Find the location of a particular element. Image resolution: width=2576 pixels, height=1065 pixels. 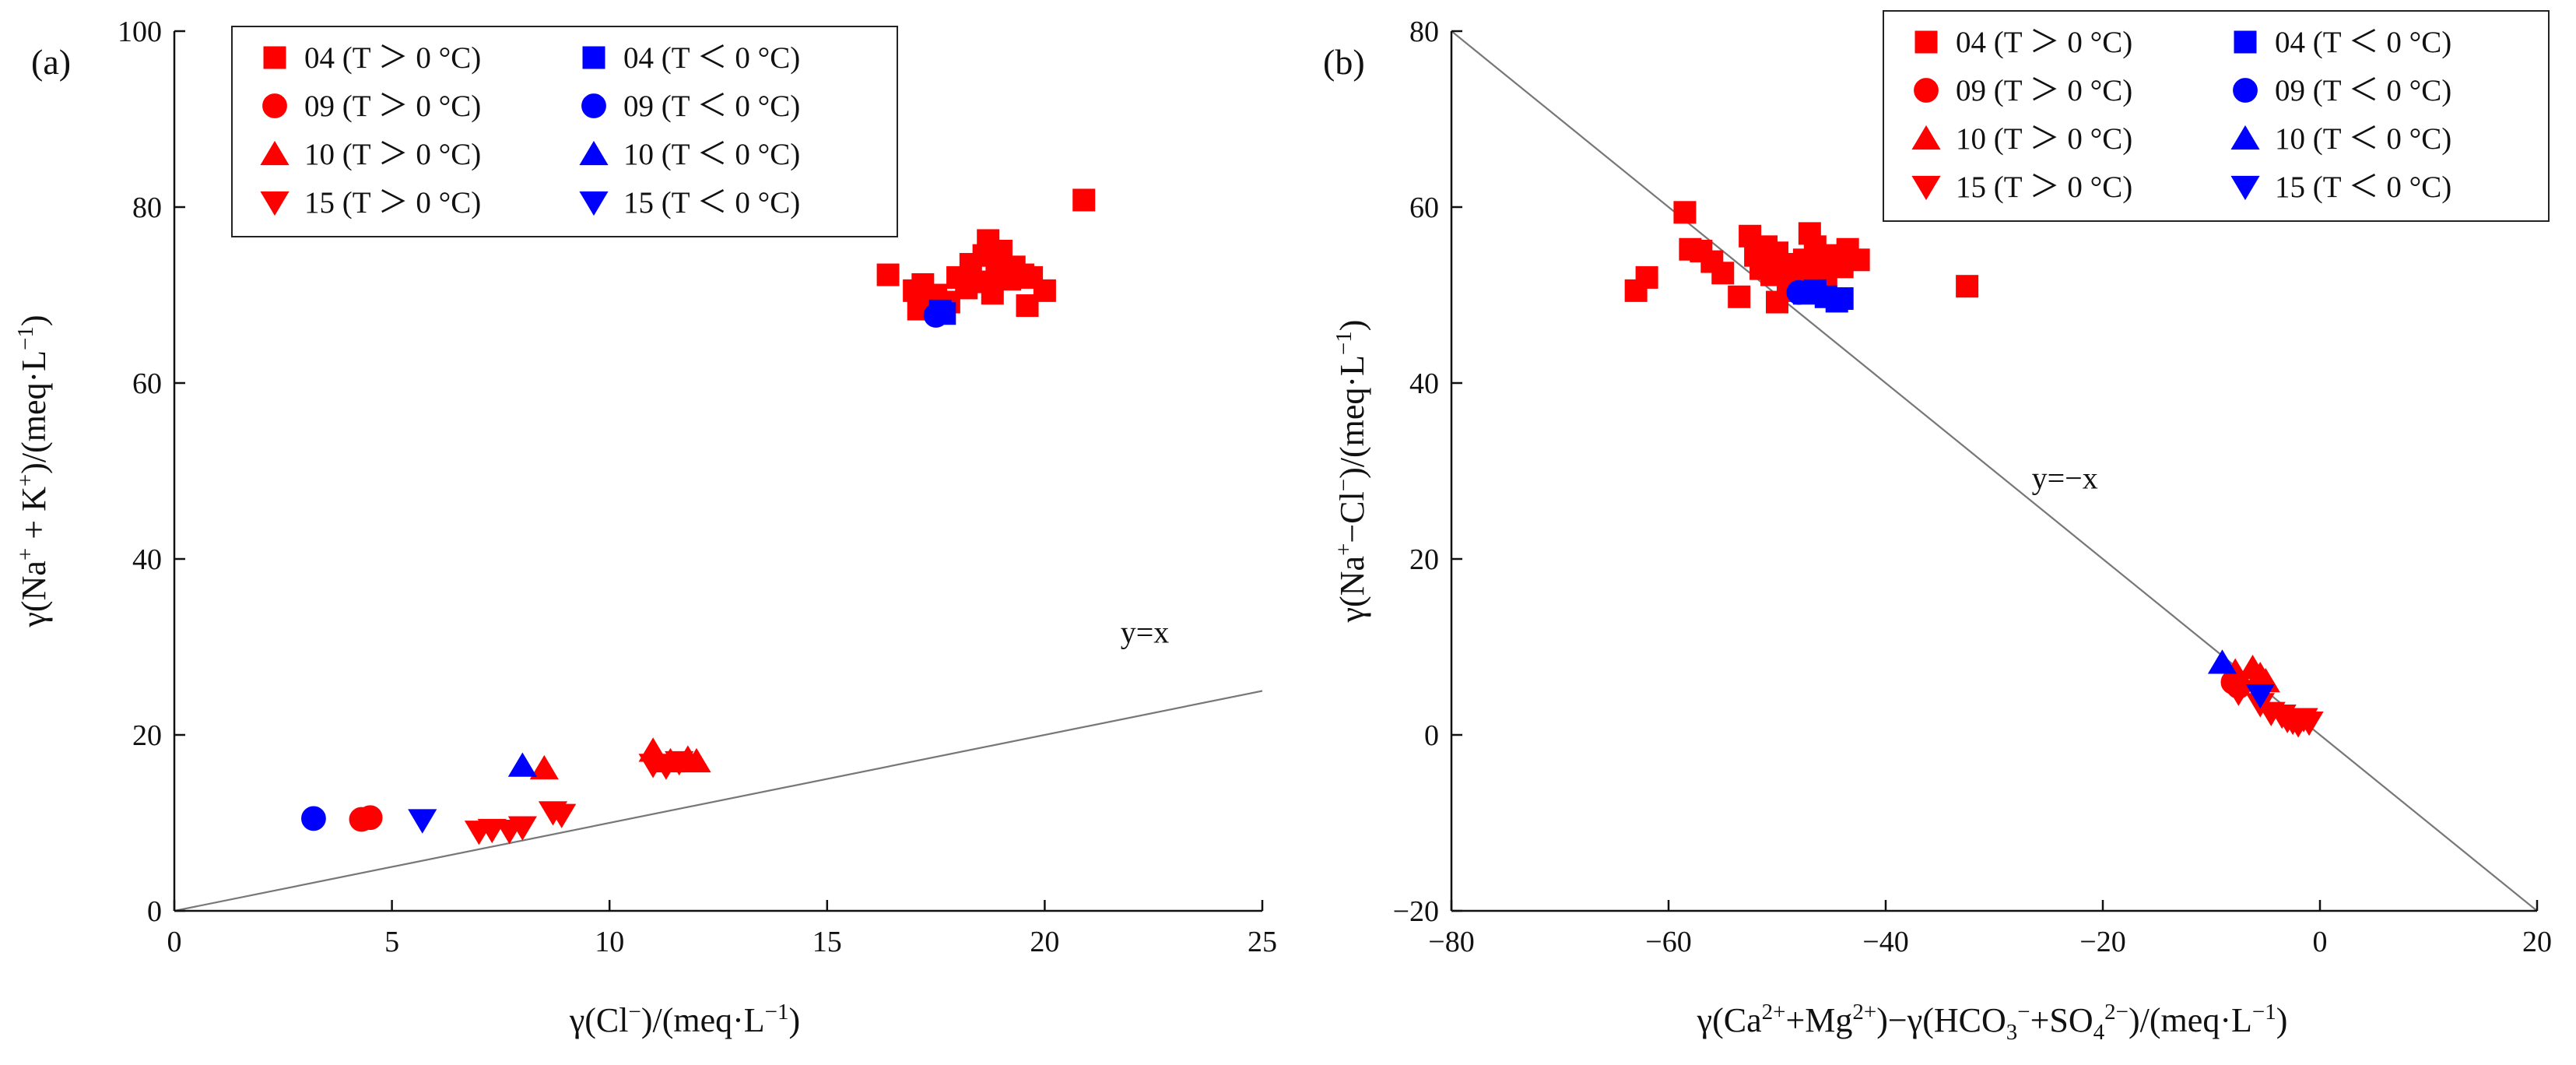

x-tick-label: −60 is located at coordinates (1668, 942).